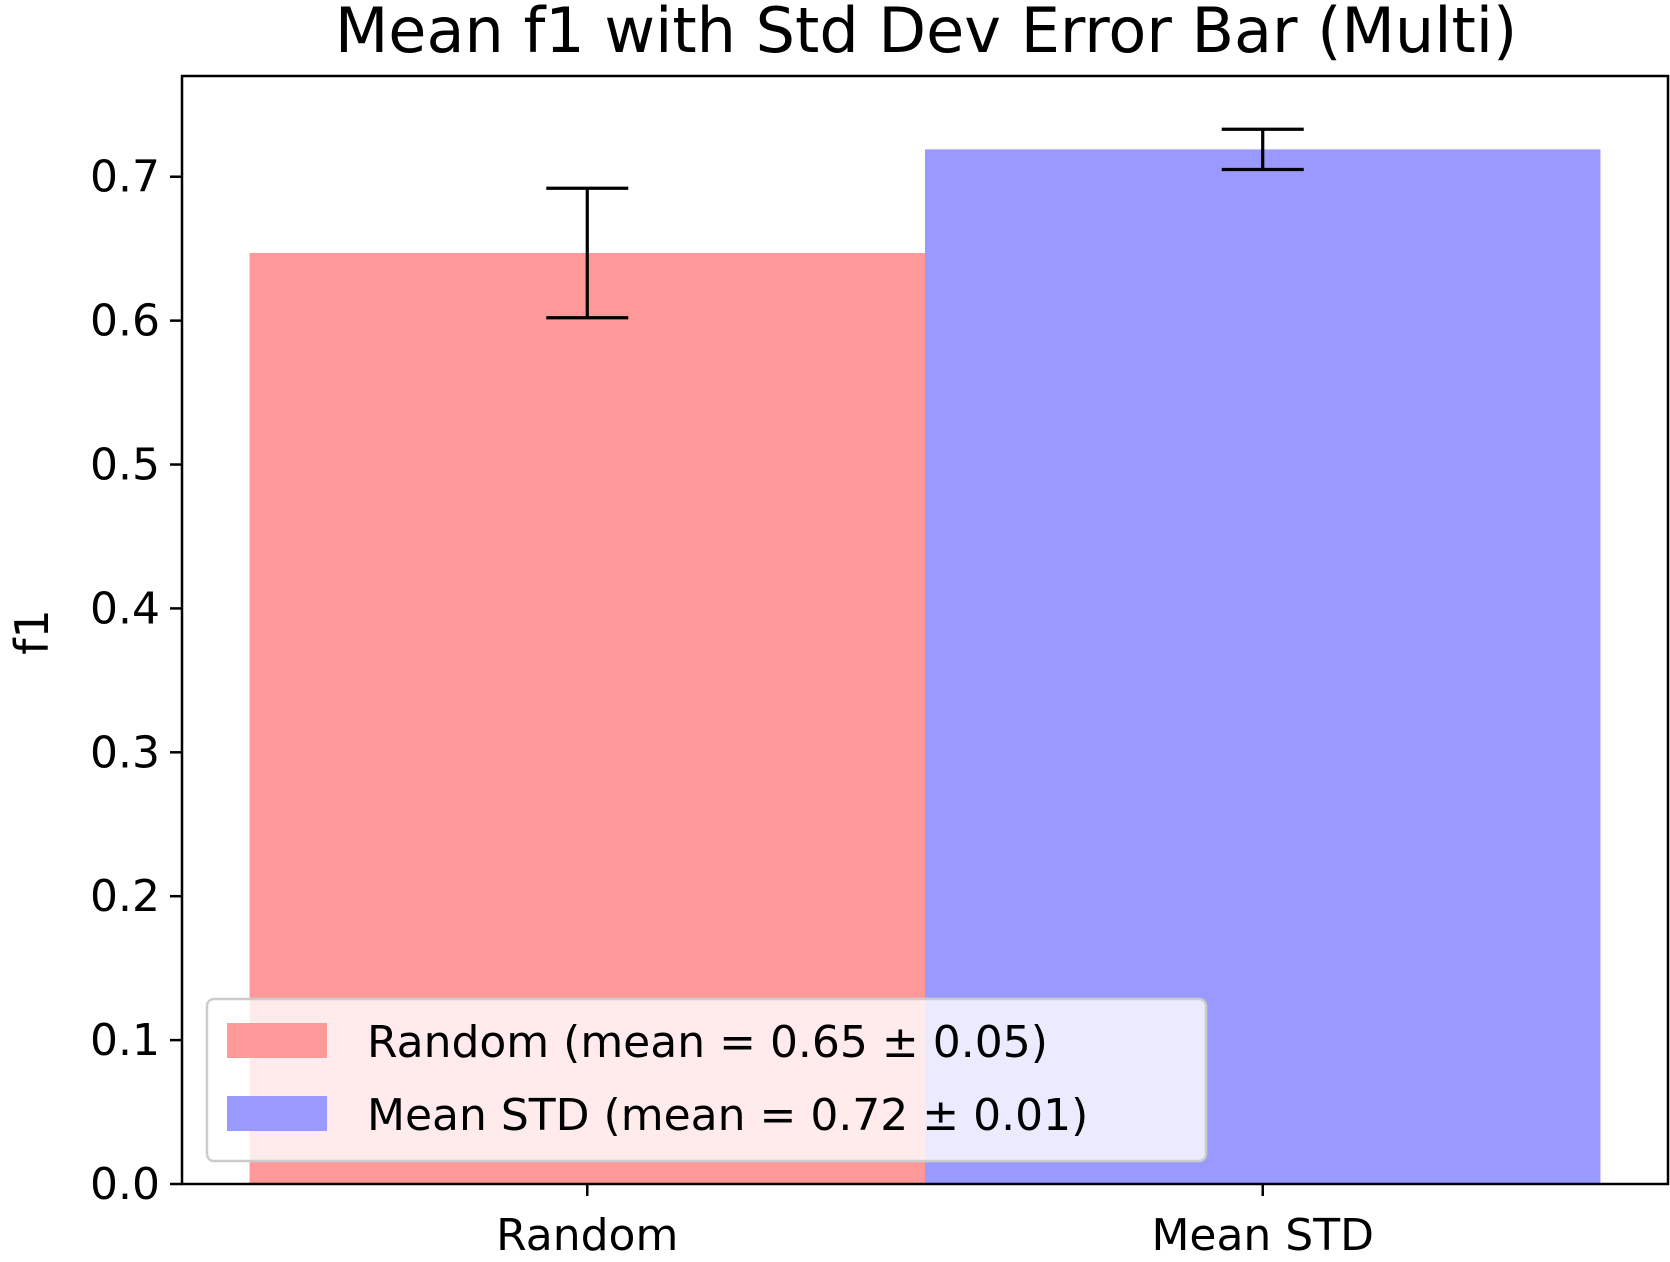 This screenshot has width=1670, height=1262. Describe the element at coordinates (125, 321) in the screenshot. I see `y-tick-label: 0.6` at that location.